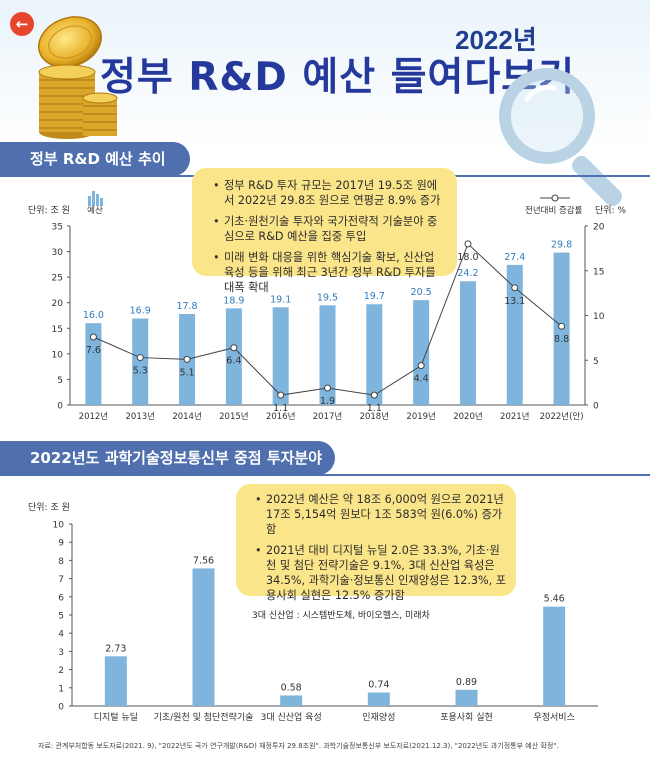 The height and width of the screenshot is (780, 650). What do you see at coordinates (325, 475) in the screenshot?
I see `section2-divider` at bounding box center [325, 475].